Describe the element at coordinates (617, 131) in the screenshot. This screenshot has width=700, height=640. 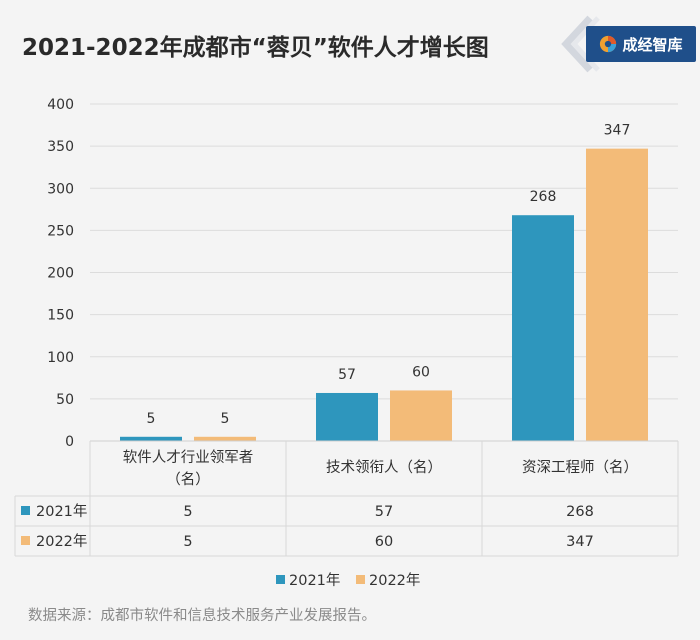
I see `data-label: 347` at that location.